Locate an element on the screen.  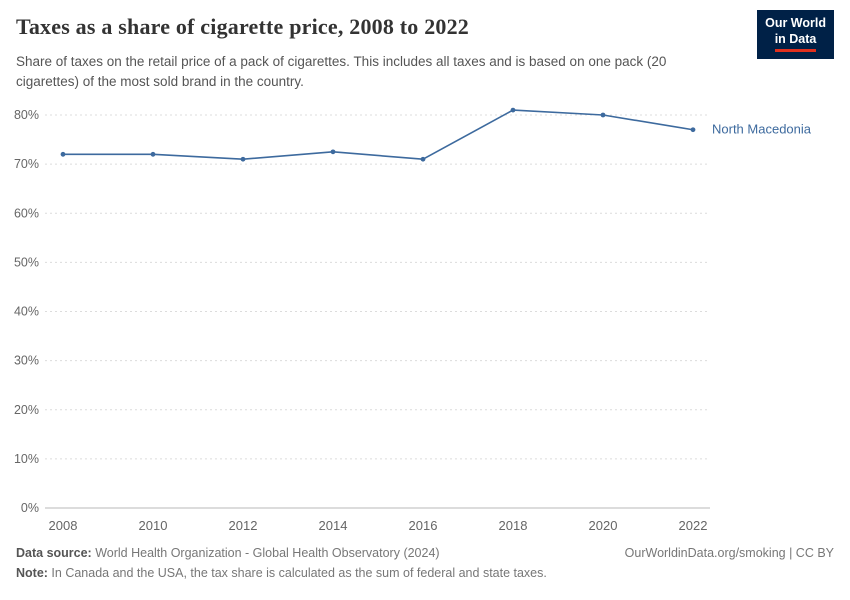
series-line is located at coordinates (378, 135).